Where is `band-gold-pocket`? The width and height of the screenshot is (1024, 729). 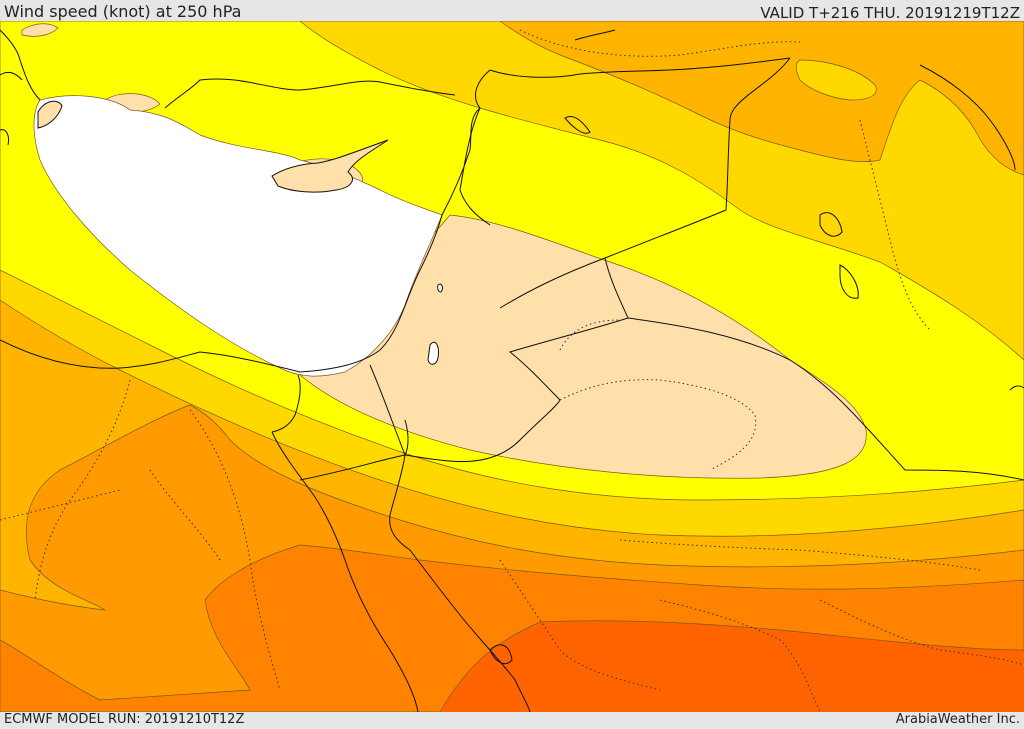 band-gold-pocket is located at coordinates (836, 80).